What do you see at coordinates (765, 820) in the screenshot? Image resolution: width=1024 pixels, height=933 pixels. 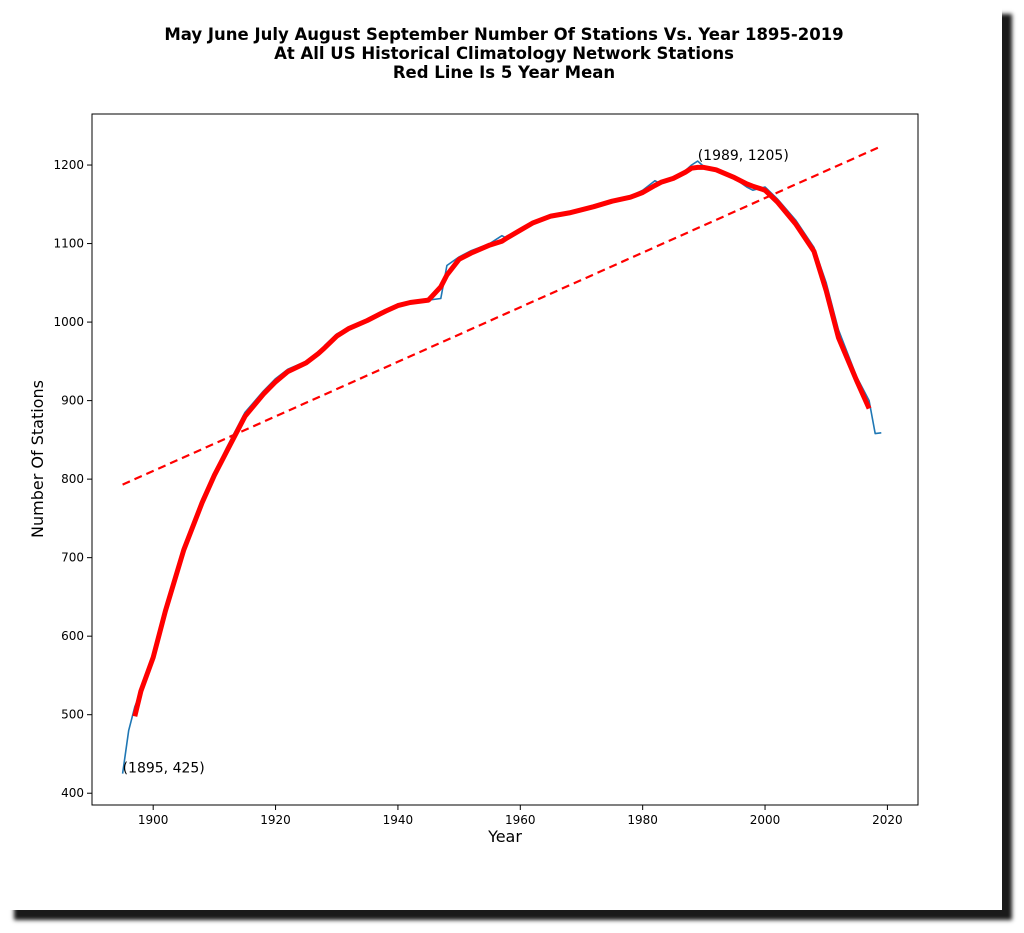 I see `x-tick-label: 2000` at bounding box center [765, 820].